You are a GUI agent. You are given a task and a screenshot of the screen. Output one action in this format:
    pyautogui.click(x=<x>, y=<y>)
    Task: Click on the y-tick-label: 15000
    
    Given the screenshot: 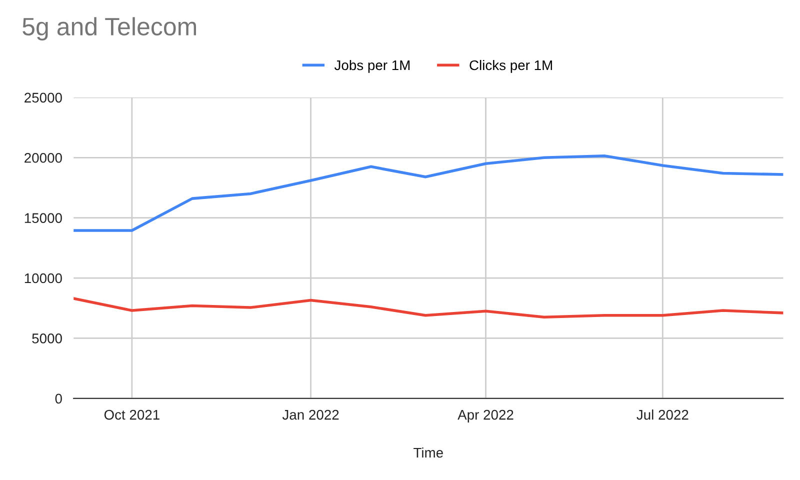 What is the action you would take?
    pyautogui.click(x=43, y=218)
    